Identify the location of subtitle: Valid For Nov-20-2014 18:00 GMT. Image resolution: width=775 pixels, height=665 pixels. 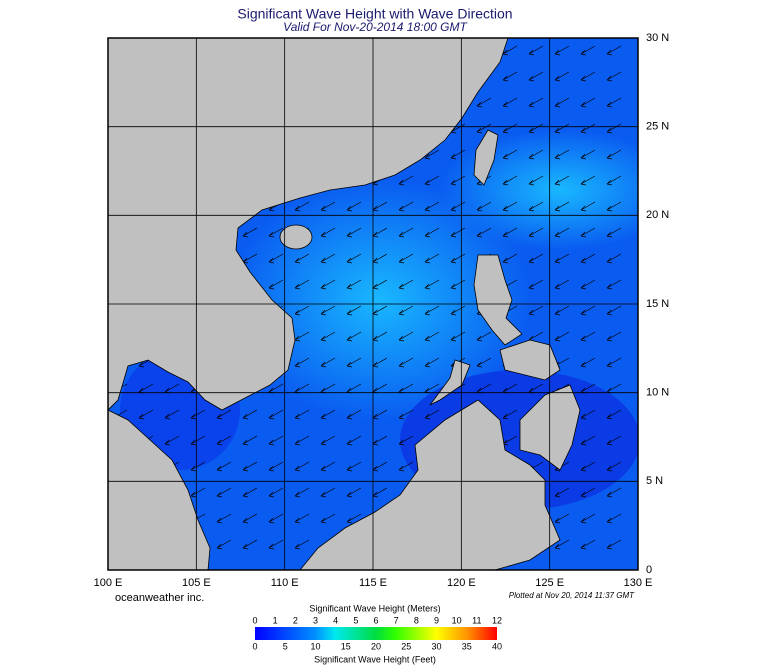
(375, 27).